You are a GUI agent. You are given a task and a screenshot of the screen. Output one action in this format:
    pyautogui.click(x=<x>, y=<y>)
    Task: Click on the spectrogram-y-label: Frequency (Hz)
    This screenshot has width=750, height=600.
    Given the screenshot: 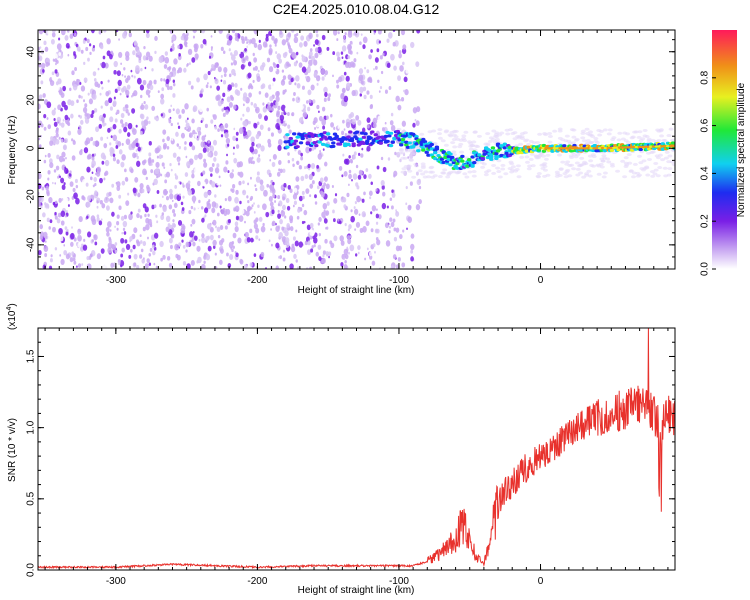 What is the action you would take?
    pyautogui.click(x=12, y=150)
    